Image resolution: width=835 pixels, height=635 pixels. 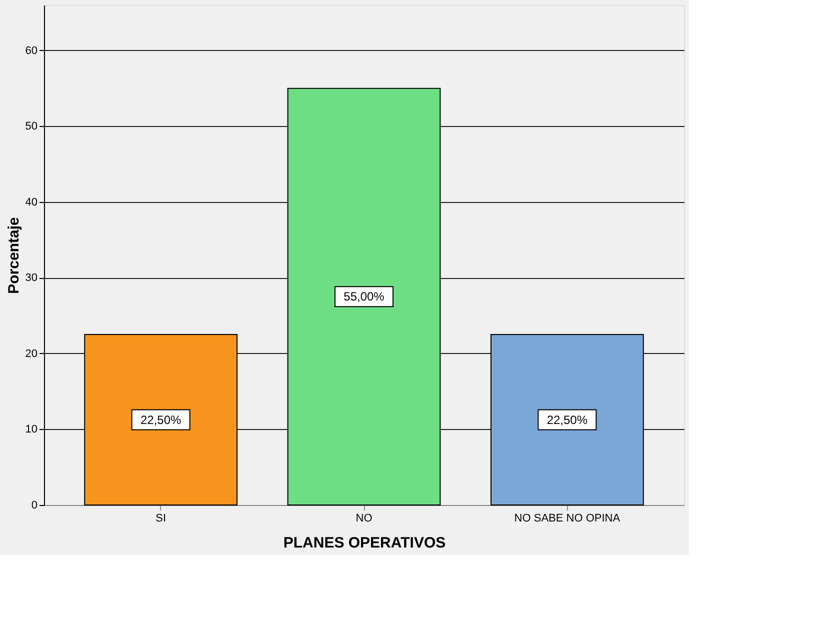 What do you see at coordinates (364, 543) in the screenshot?
I see `x-axis-title: PLANES OPERATIVOS` at bounding box center [364, 543].